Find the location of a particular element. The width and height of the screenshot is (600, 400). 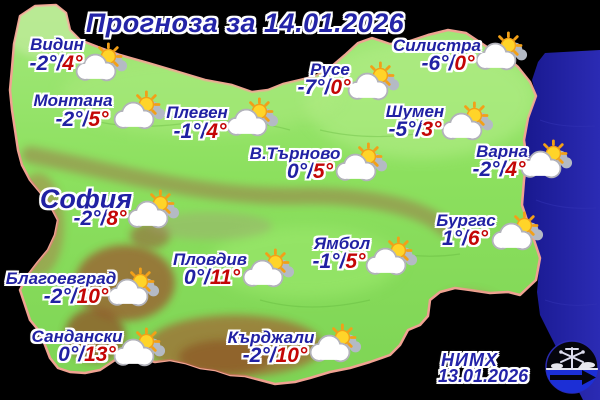

logo-sea-half is located at coordinates (572, 381).